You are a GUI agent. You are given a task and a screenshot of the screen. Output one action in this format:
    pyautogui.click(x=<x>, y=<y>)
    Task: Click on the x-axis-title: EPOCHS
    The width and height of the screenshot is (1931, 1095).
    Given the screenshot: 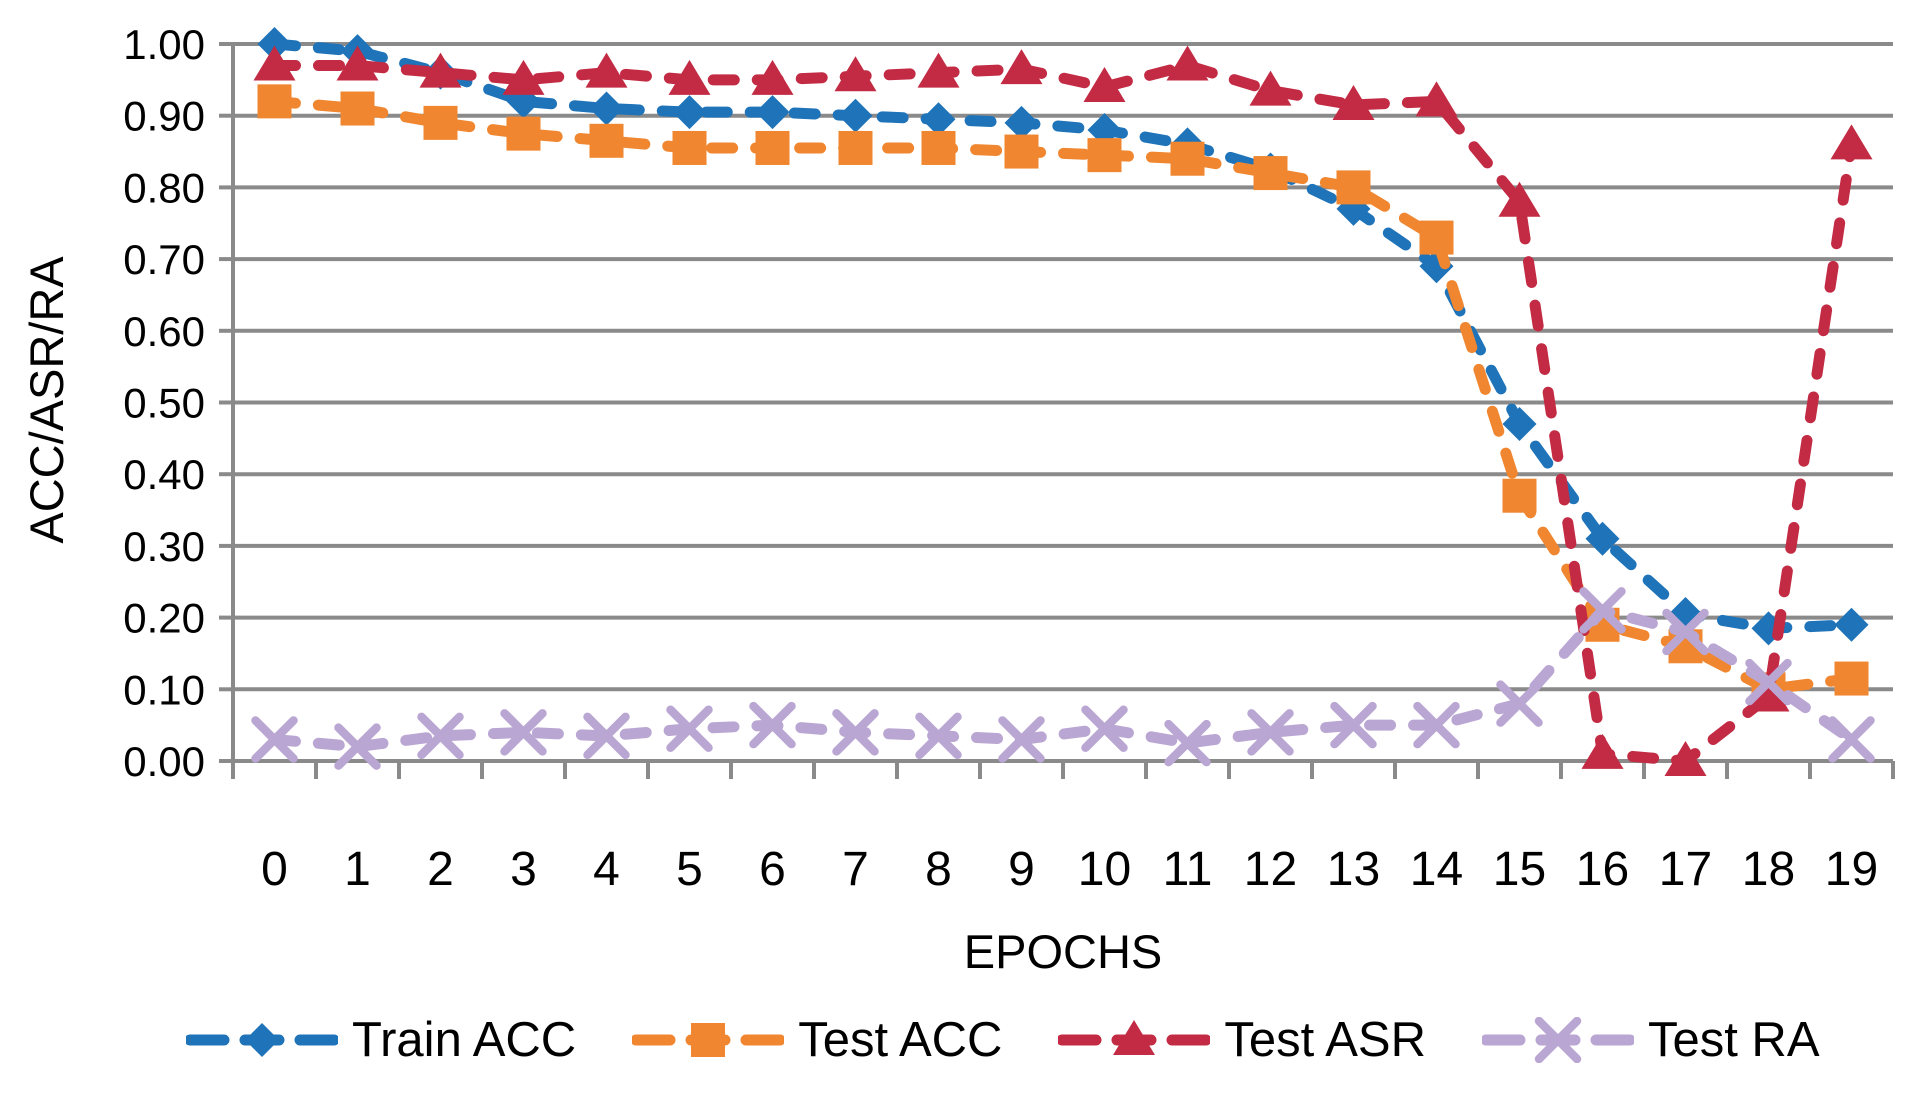 What is the action you would take?
    pyautogui.click(x=1063, y=951)
    